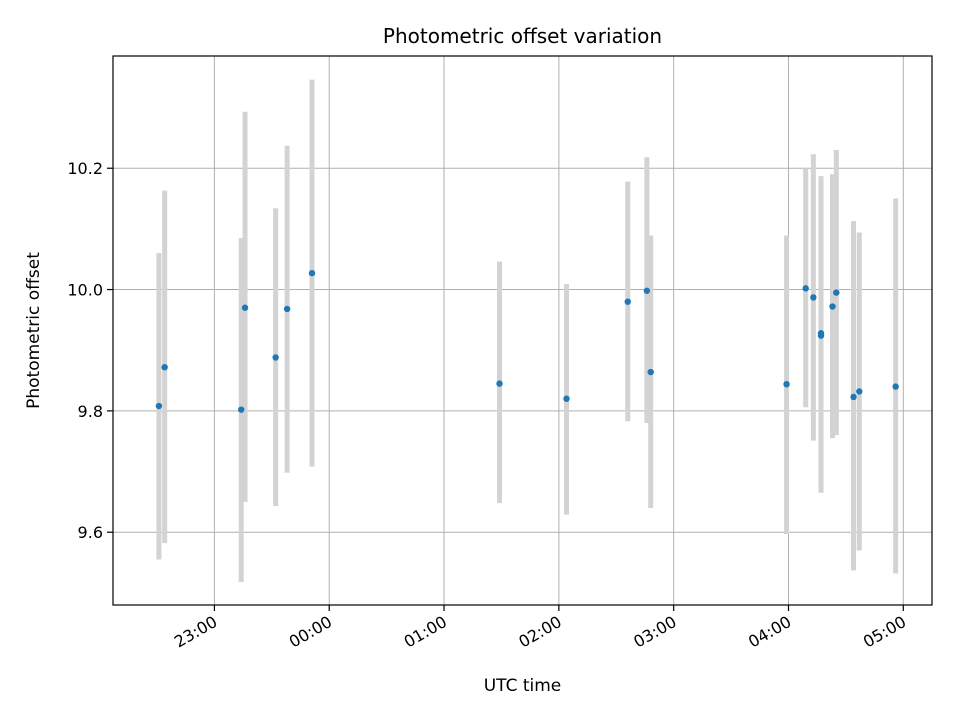  I want to click on y-tick-label: 9.6, so click(90, 532).